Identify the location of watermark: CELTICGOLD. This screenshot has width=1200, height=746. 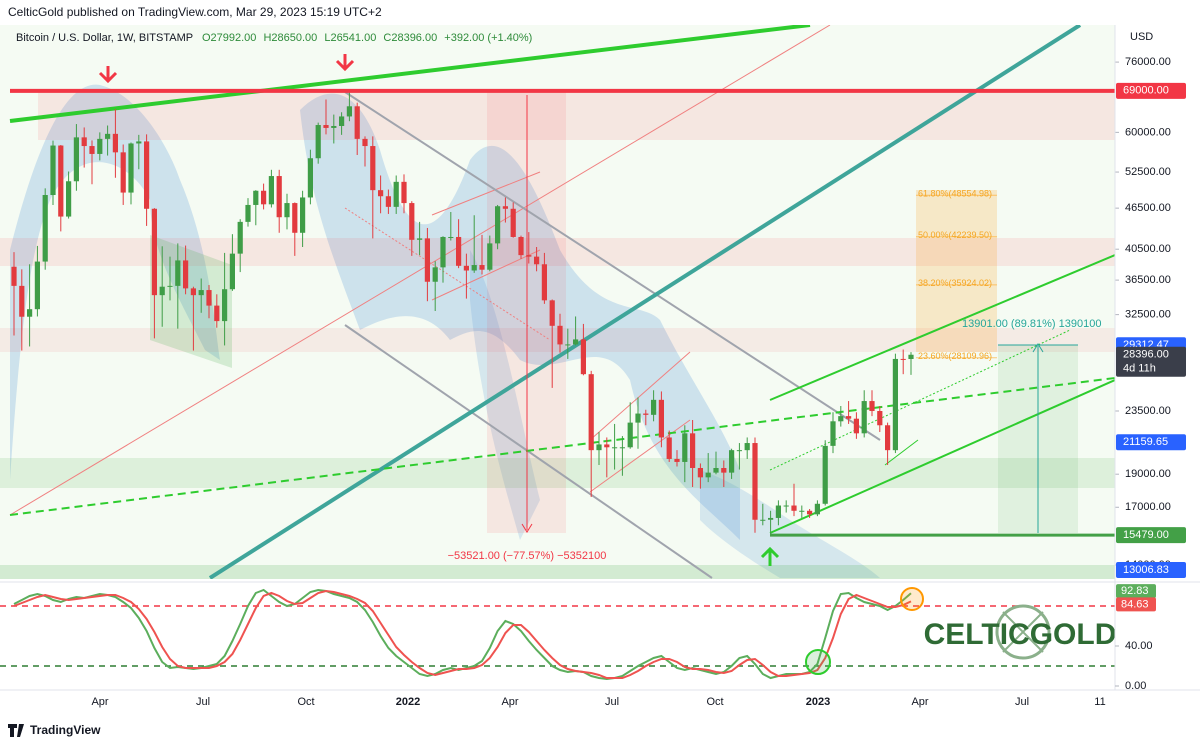
(1020, 634).